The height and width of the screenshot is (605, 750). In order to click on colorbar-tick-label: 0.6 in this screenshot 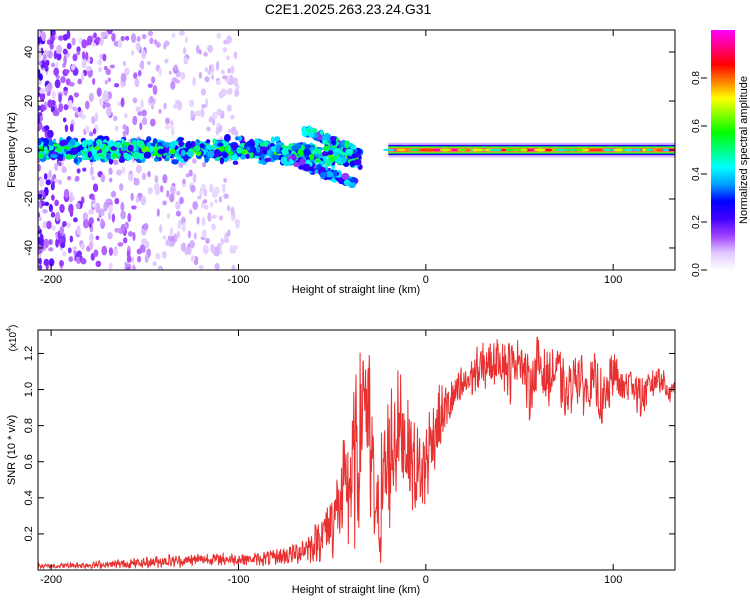, I will do `click(696, 126)`.